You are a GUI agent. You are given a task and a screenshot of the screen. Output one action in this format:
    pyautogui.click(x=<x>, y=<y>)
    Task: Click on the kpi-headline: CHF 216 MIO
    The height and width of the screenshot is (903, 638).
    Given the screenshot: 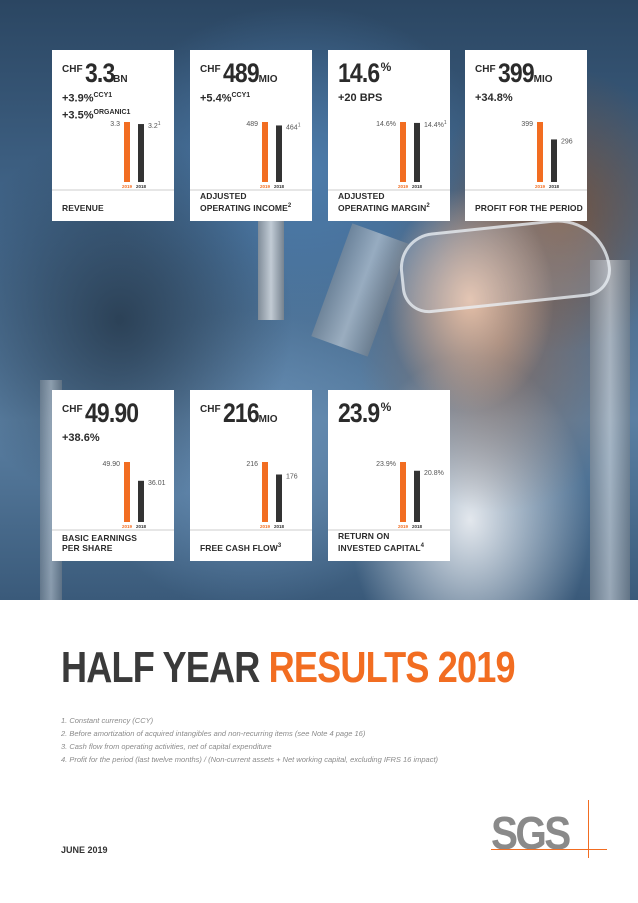 What is the action you would take?
    pyautogui.click(x=239, y=415)
    